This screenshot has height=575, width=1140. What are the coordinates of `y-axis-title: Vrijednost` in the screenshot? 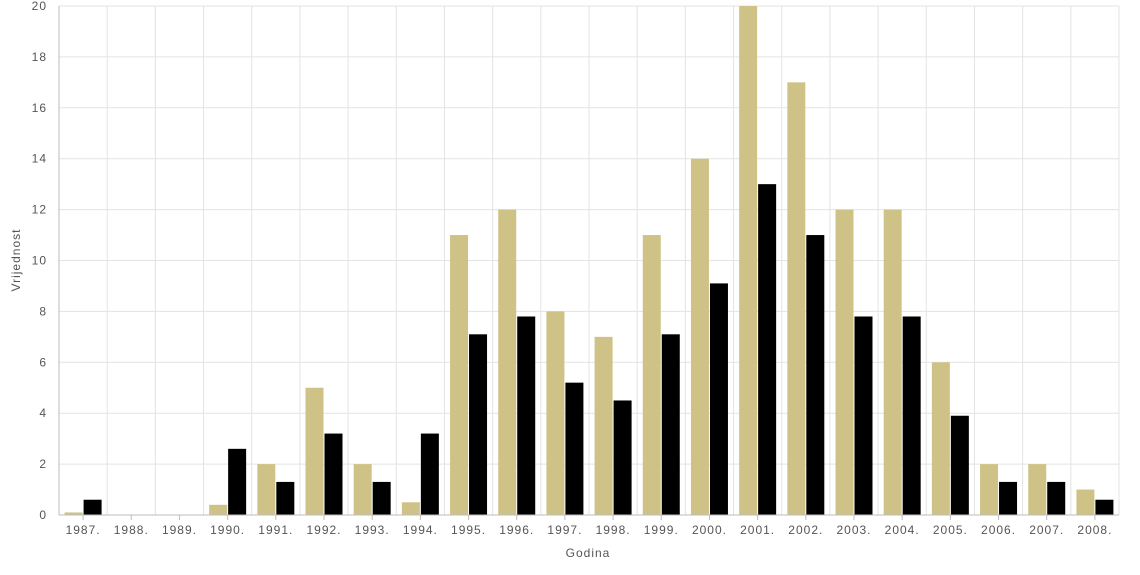 It's located at (16, 260).